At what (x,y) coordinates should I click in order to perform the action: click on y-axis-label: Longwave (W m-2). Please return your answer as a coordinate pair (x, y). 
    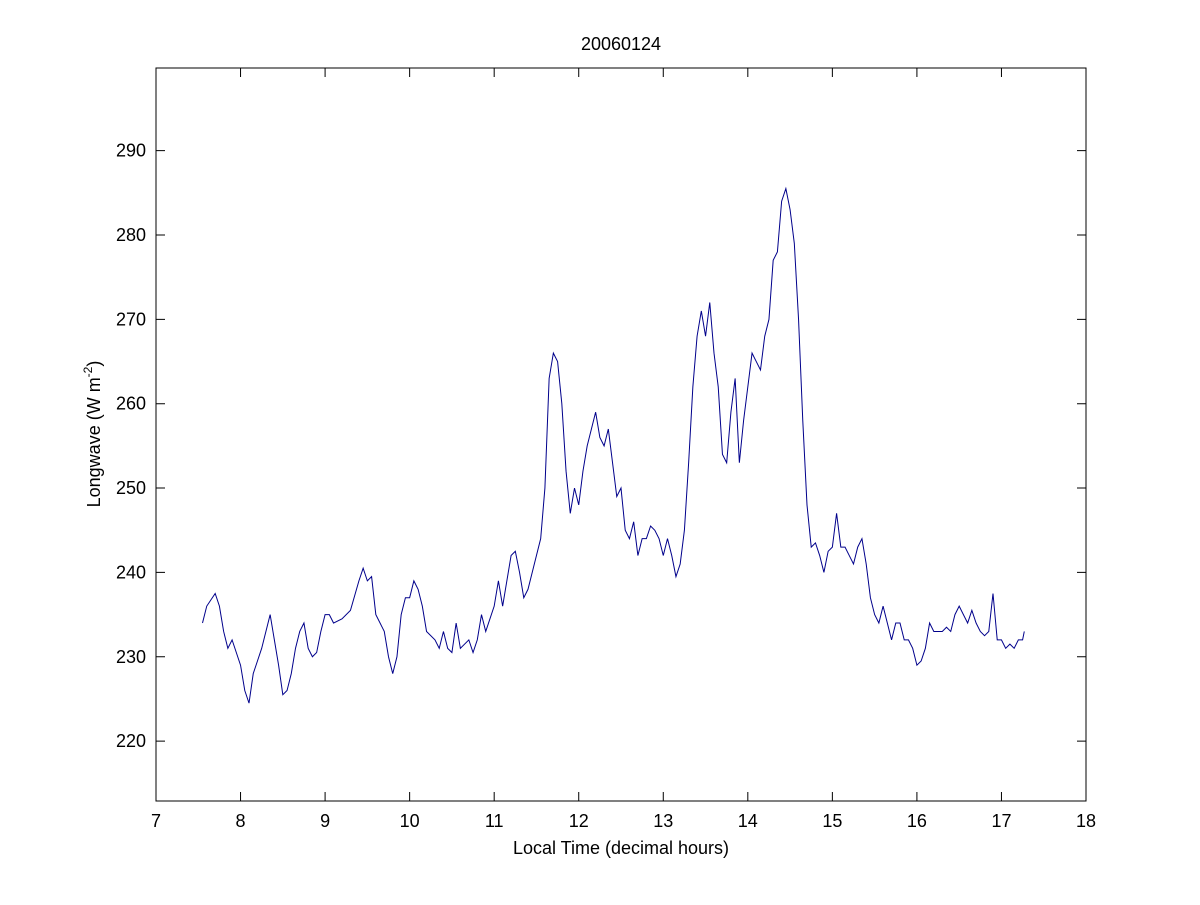
    Looking at the image, I should click on (92, 434).